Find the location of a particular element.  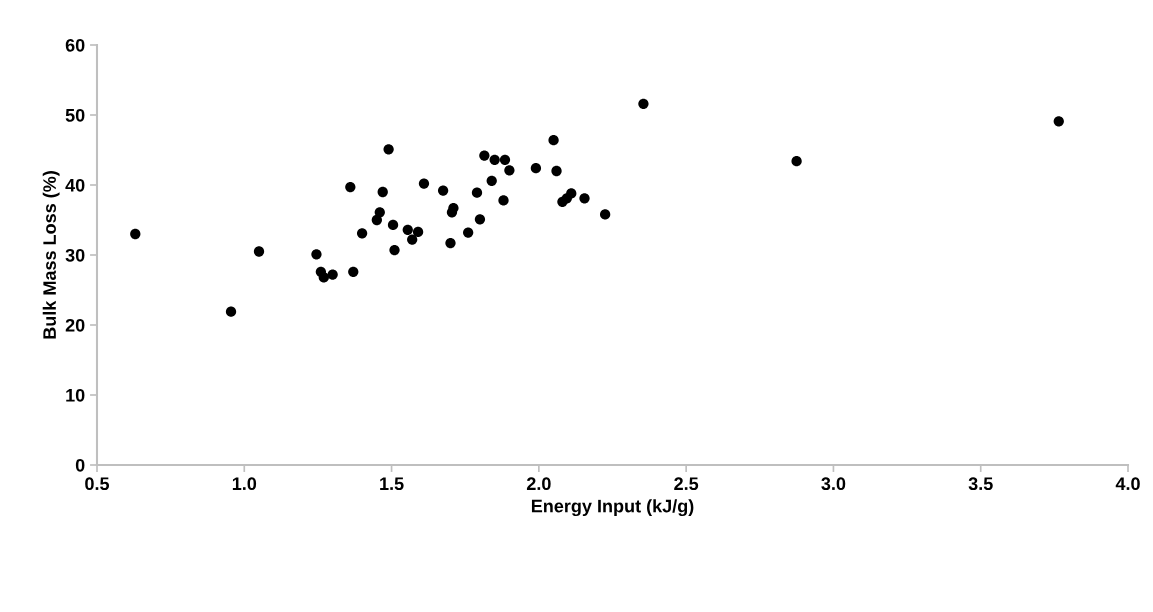

y-tick-label: 20 is located at coordinates (75, 325).